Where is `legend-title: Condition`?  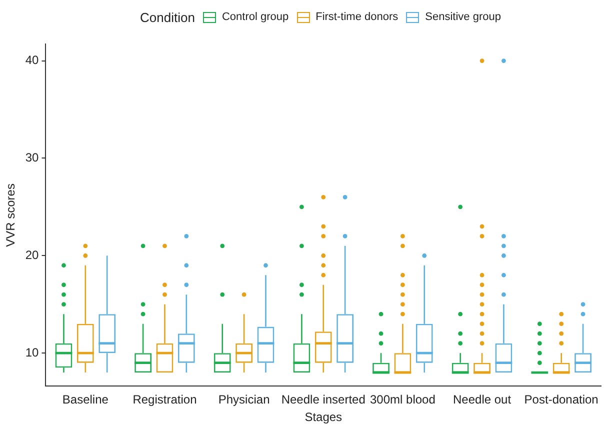
legend-title: Condition is located at coordinates (167, 17).